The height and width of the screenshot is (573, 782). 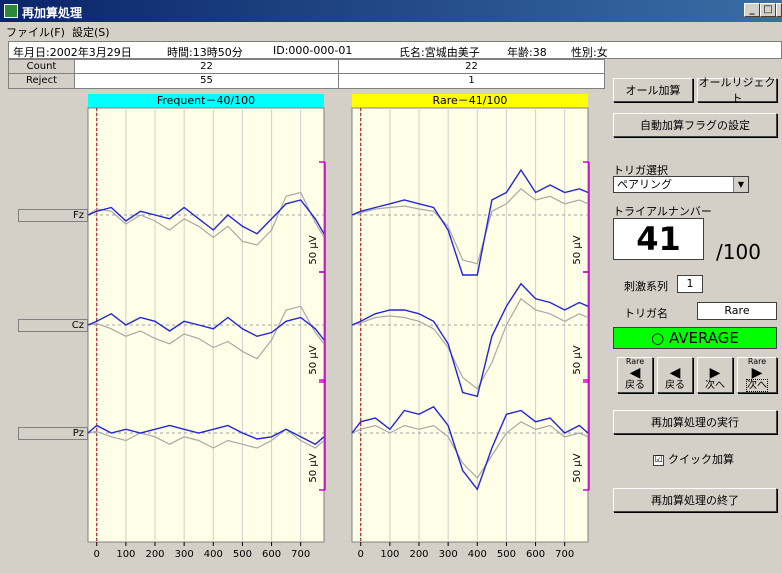 I want to click on maximize-button: □, so click(x=768, y=10).